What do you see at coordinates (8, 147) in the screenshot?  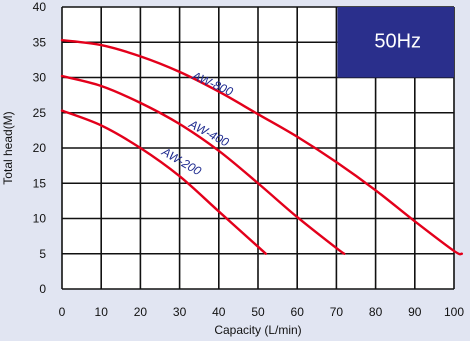 I see `y-axis-label: Total head(M)` at bounding box center [8, 147].